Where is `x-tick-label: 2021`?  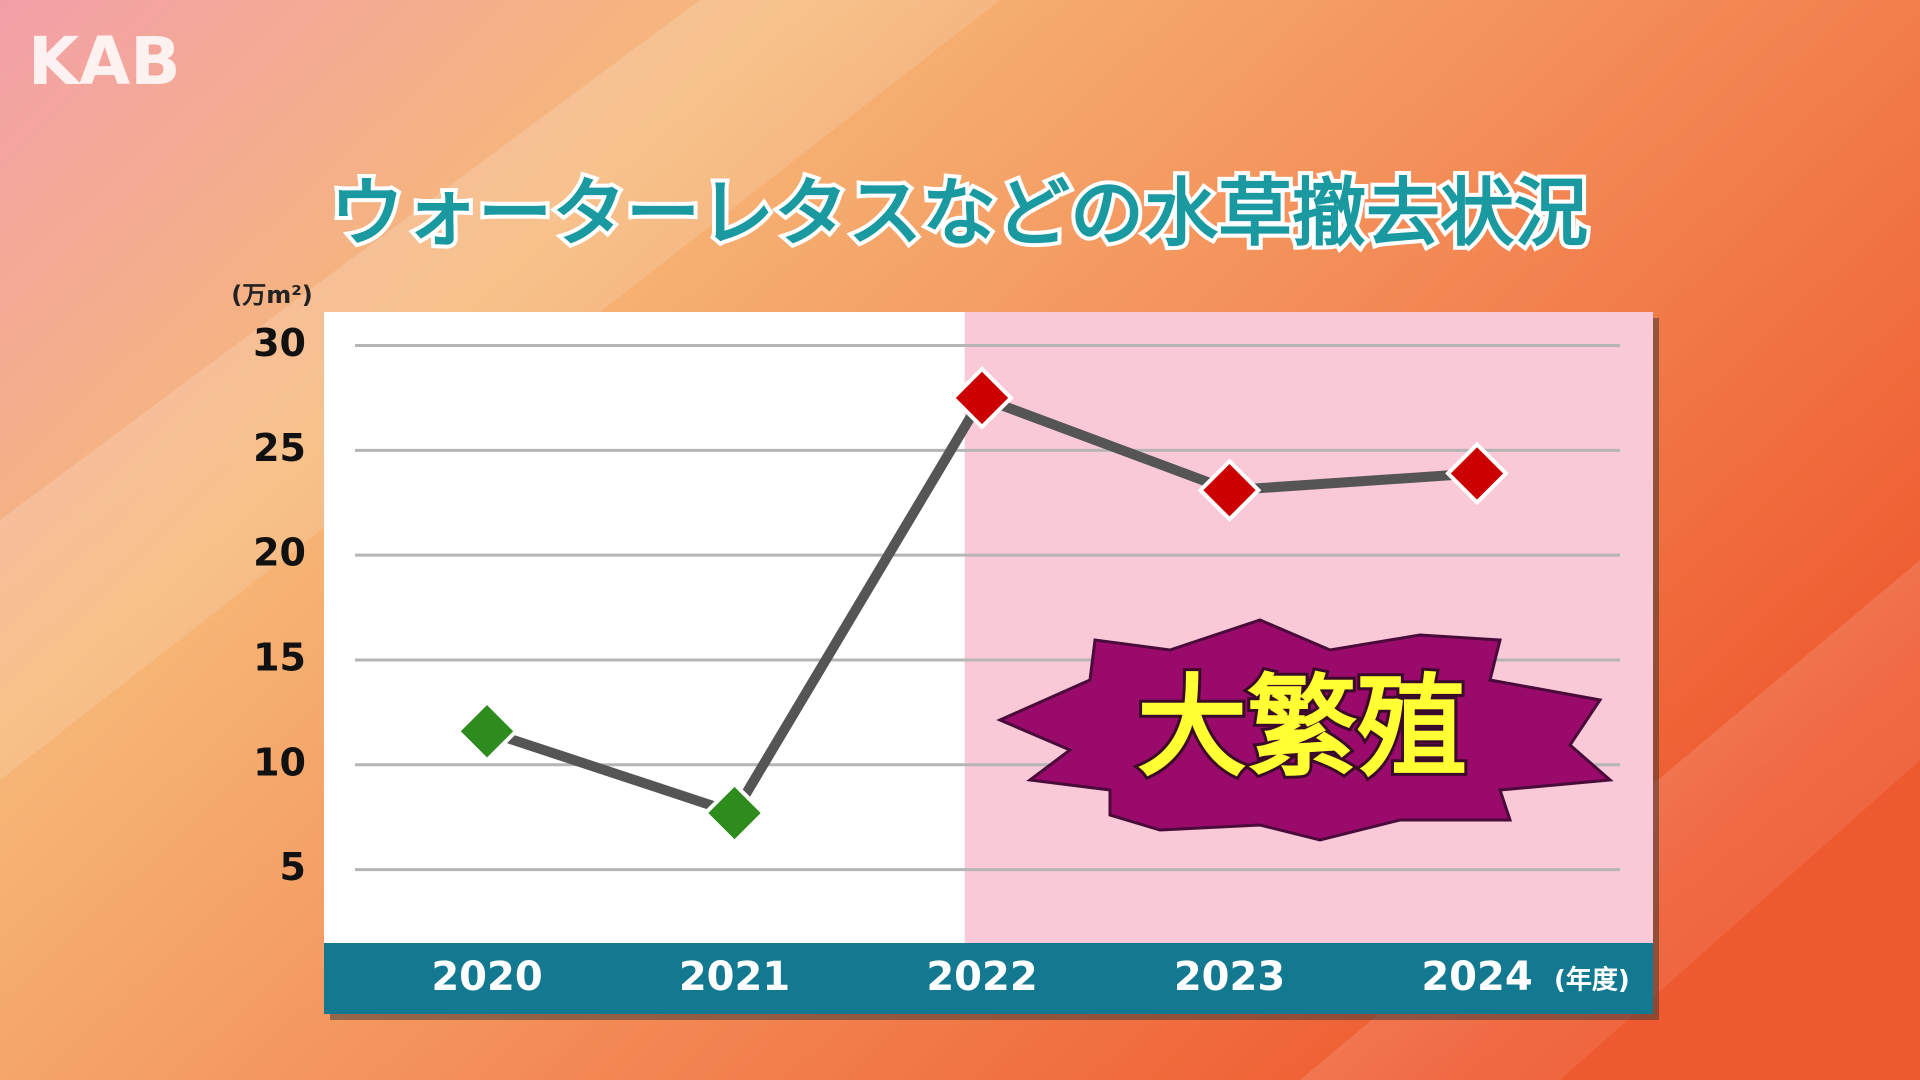 x-tick-label: 2021 is located at coordinates (734, 977).